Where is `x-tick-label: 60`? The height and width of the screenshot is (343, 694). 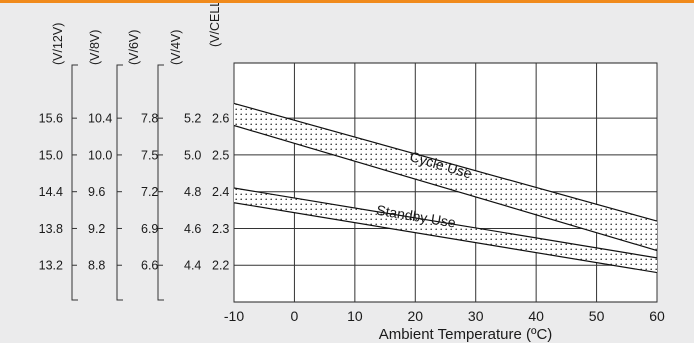
x-tick-label: 60 is located at coordinates (657, 316).